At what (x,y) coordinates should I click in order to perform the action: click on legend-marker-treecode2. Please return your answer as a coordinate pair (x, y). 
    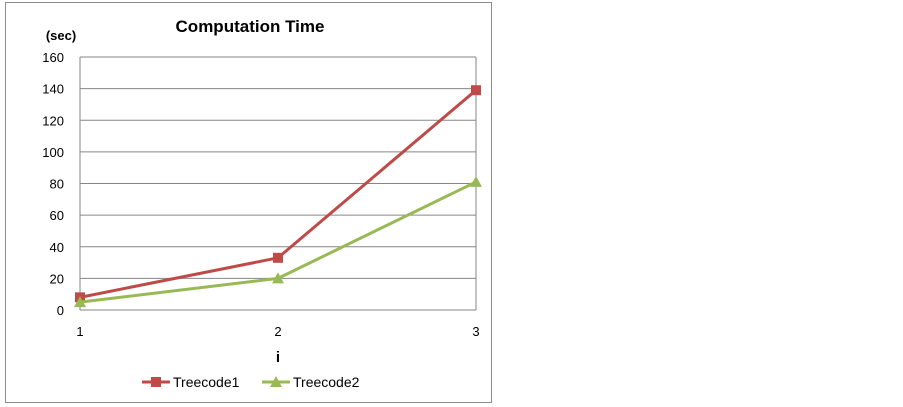
    Looking at the image, I should click on (276, 381).